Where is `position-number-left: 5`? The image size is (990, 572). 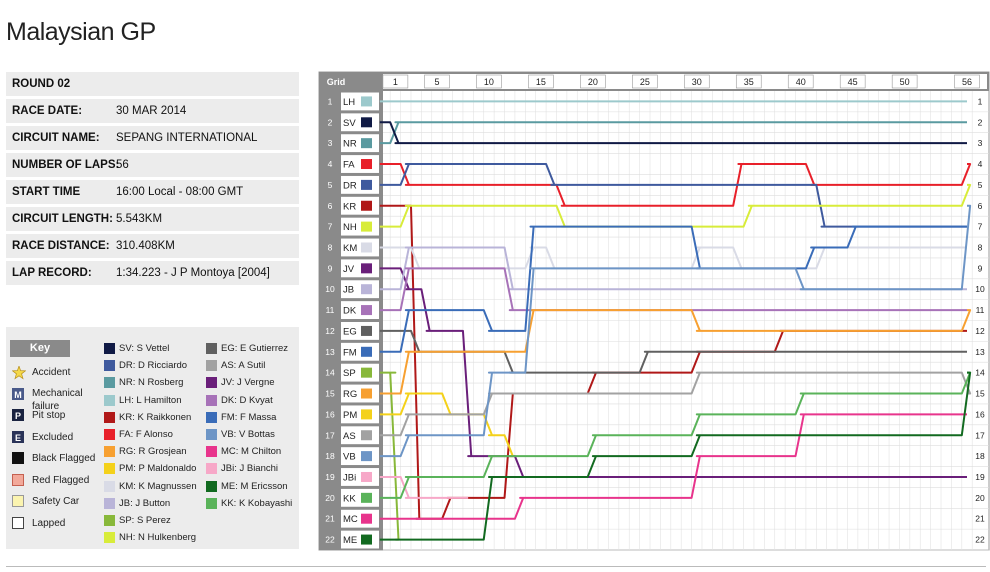
position-number-left: 5 is located at coordinates (330, 185).